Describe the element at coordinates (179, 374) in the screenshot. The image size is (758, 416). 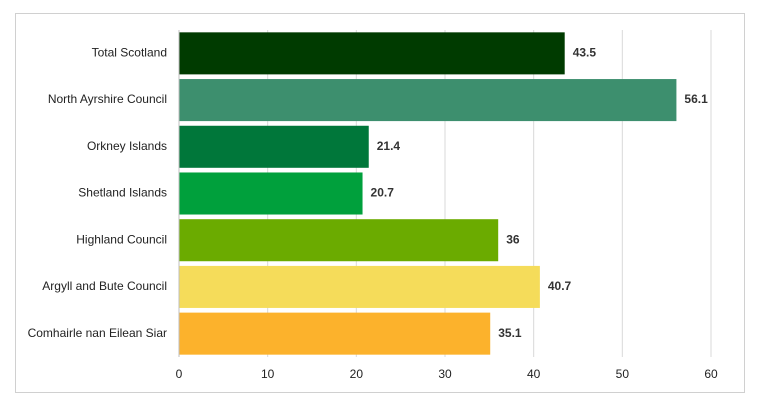
I see `x-tick-label: 0` at that location.